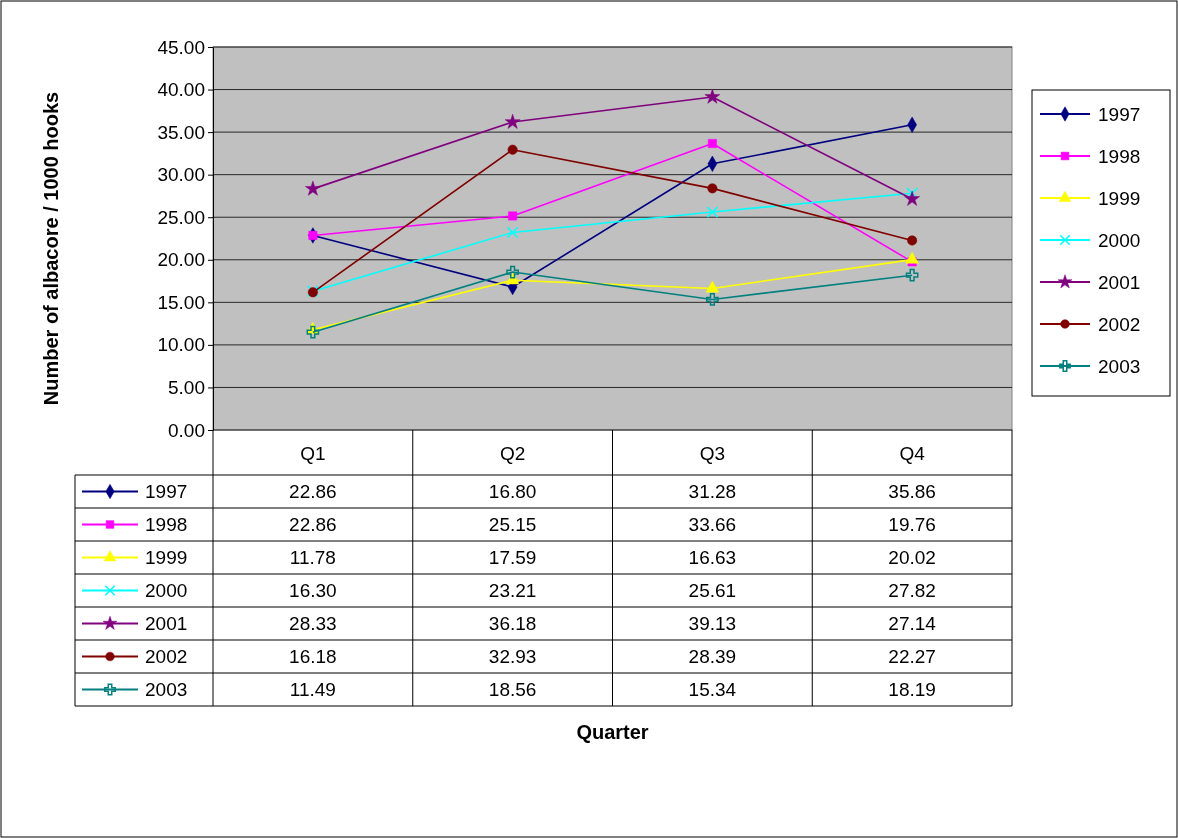 This screenshot has width=1178, height=838. I want to click on data-label: 23.21, so click(512, 591).